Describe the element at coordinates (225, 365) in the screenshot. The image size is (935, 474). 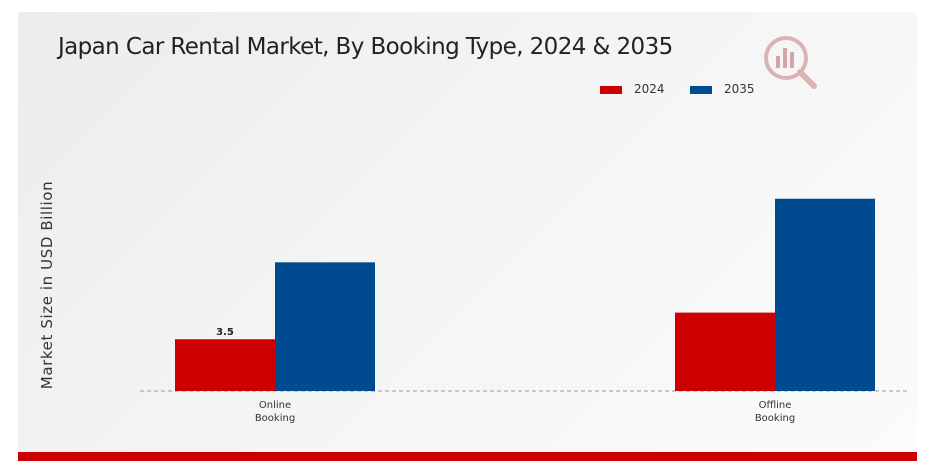
I see `bar-2024-online-booking` at that location.